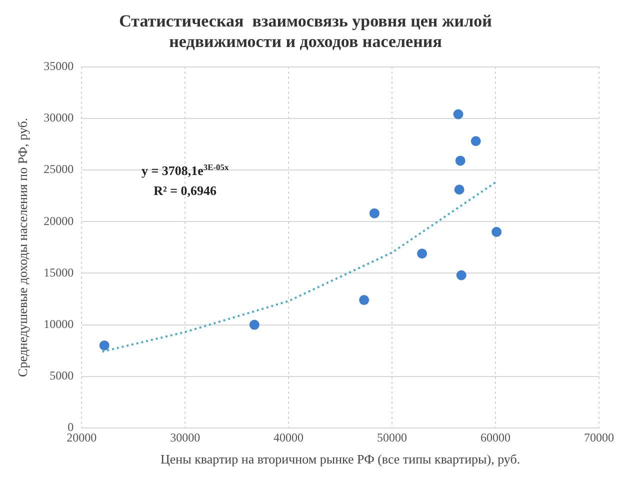 This screenshot has height=484, width=637. Describe the element at coordinates (392, 437) in the screenshot. I see `x-tick-label: 50000` at that location.